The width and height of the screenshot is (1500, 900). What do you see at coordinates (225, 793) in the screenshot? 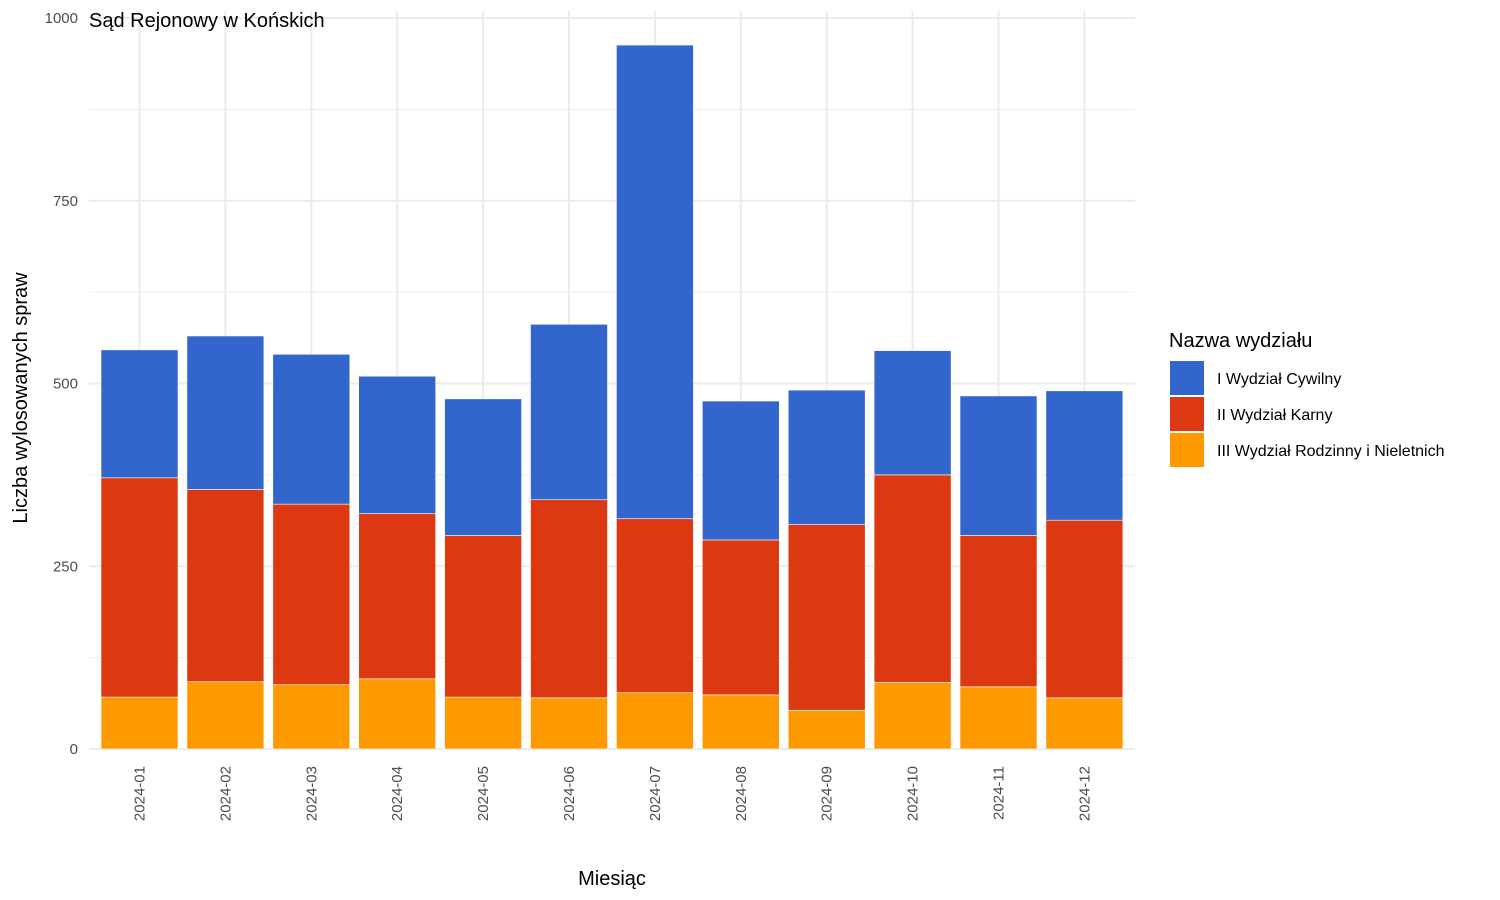
I see `x-tick-label: 2024-02` at bounding box center [225, 793].